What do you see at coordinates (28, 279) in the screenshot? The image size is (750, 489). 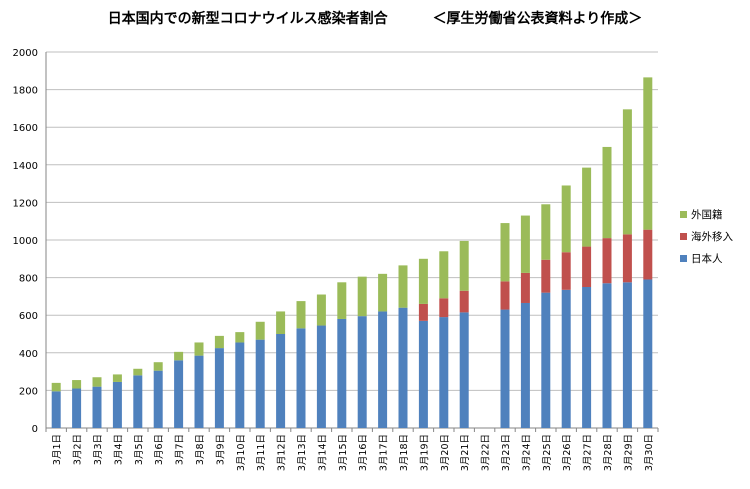 I see `y-tick-label: 800` at bounding box center [28, 279].